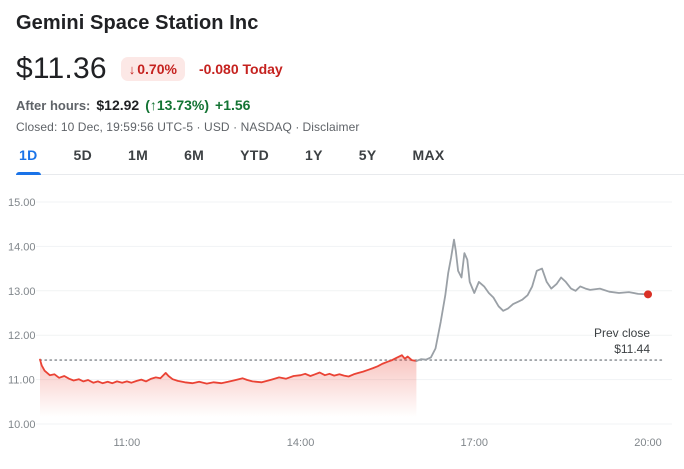 The image size is (684, 469). I want to click on time-range-tabs: 1D 5D 1M 6M YTD 1Y 5Y MAX, so click(350, 161).